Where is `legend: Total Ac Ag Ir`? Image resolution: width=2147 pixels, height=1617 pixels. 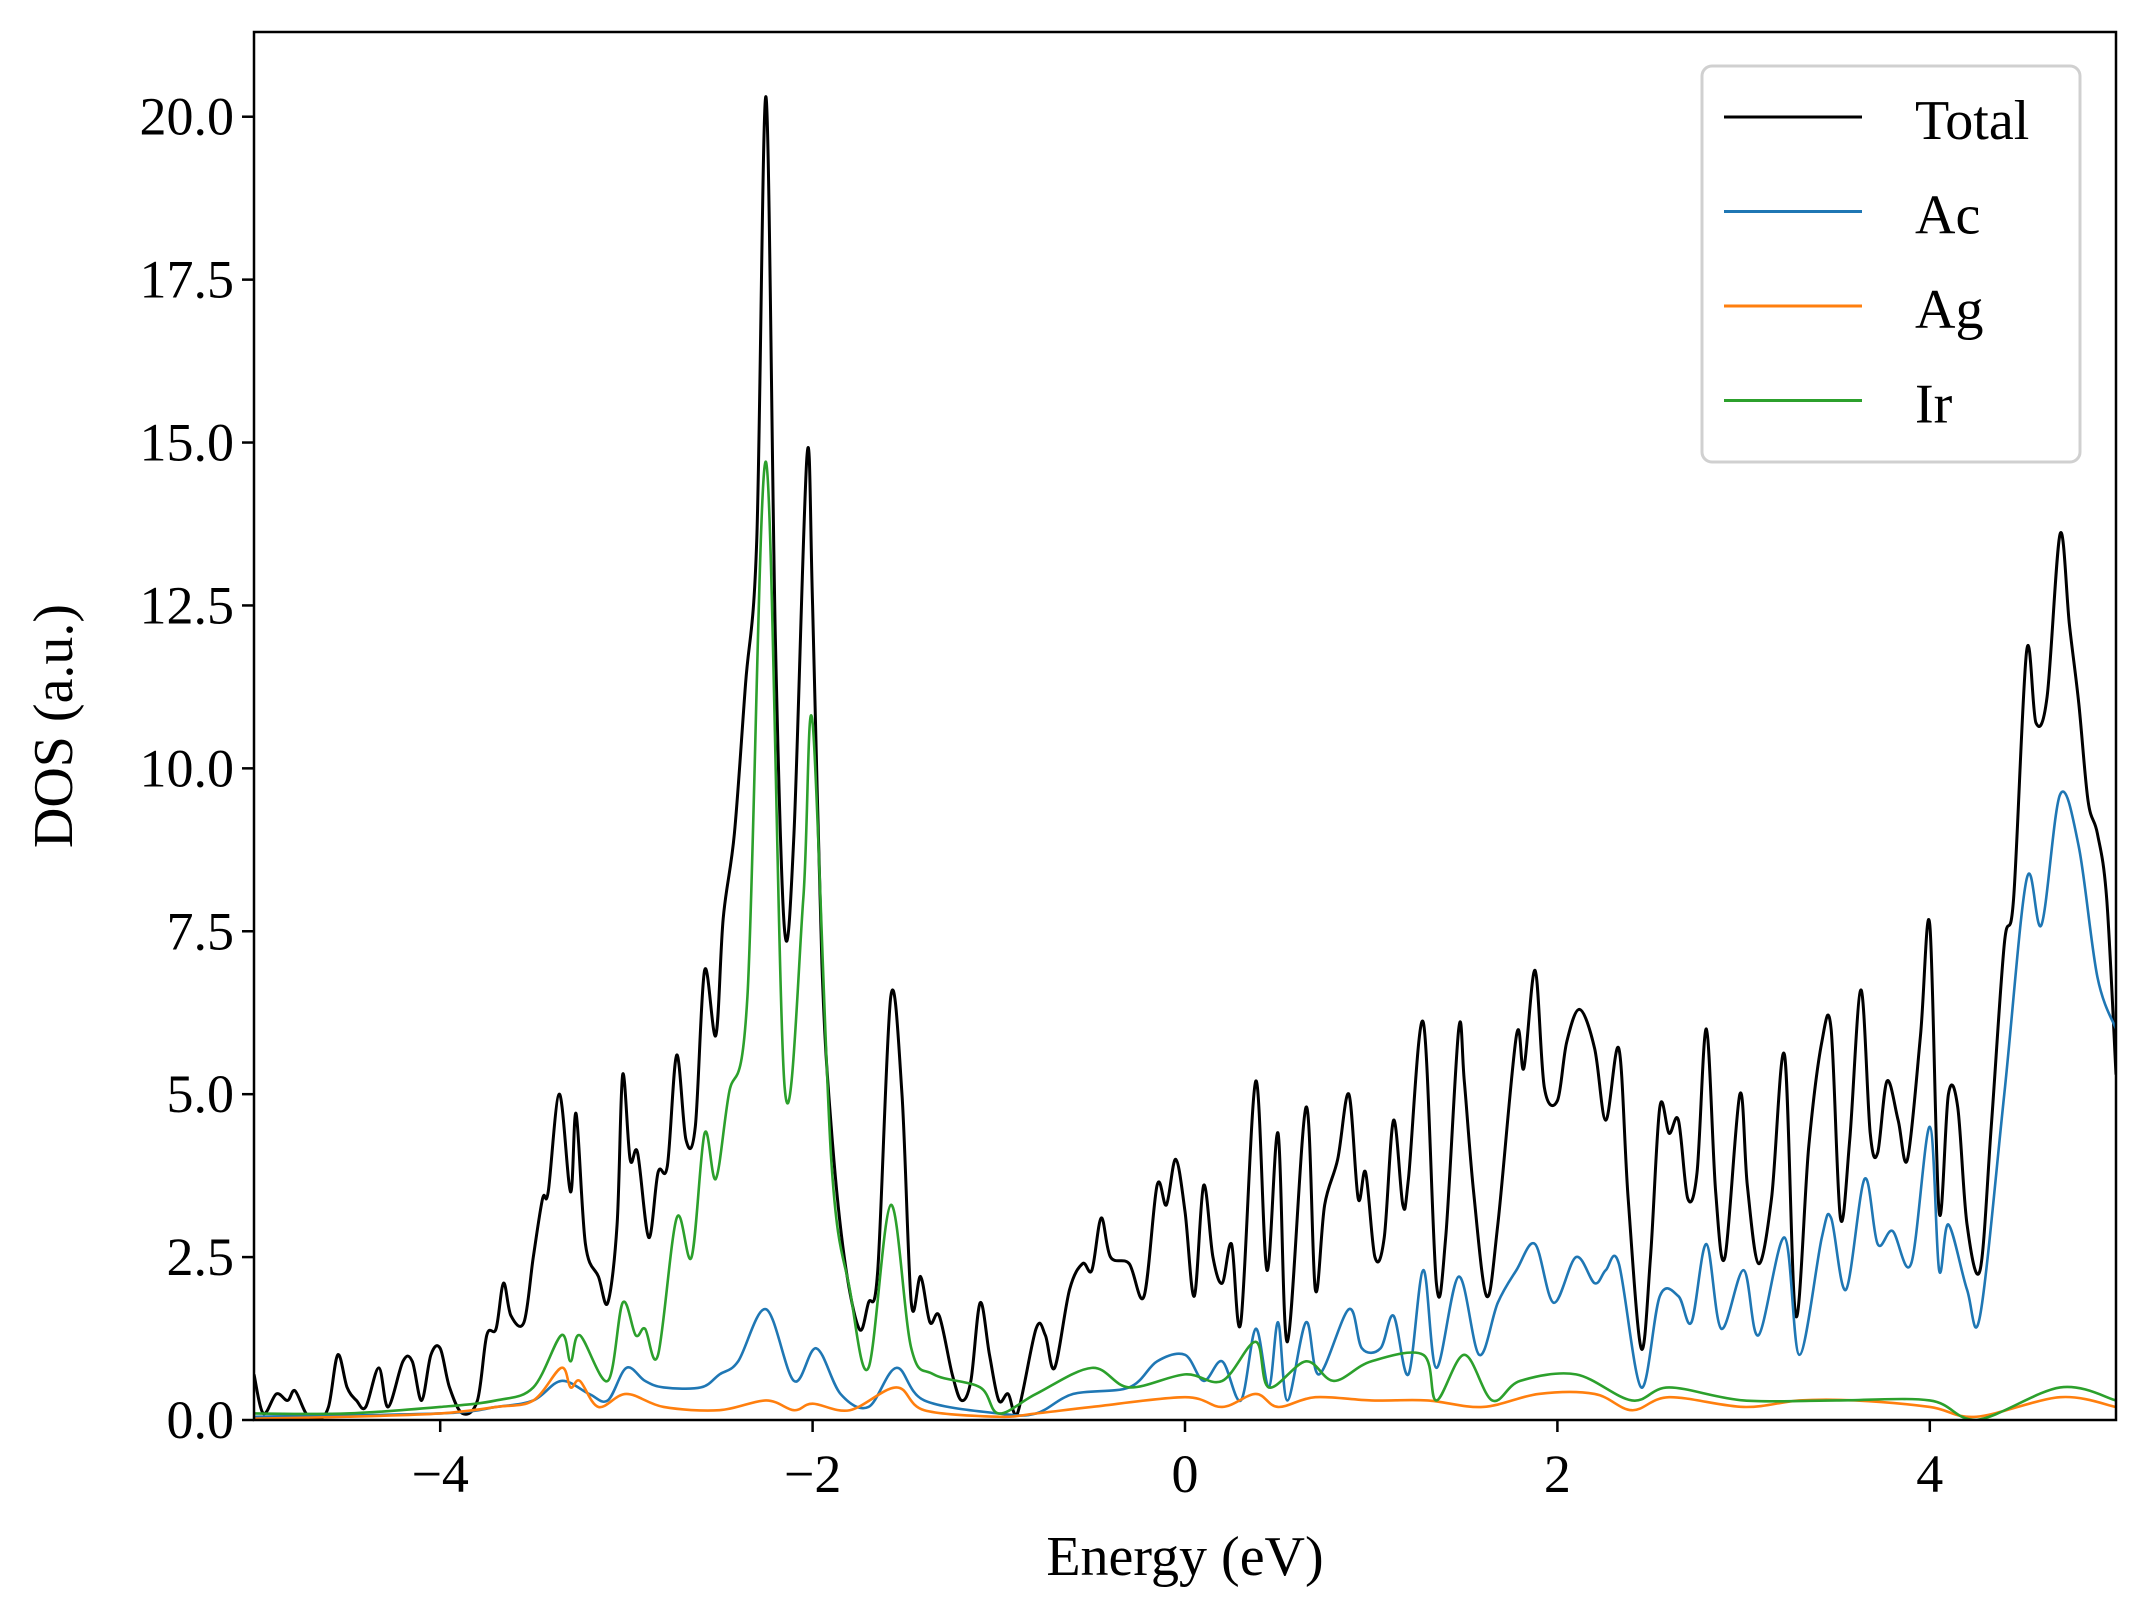 legend: Total Ac Ag Ir is located at coordinates (1891, 264).